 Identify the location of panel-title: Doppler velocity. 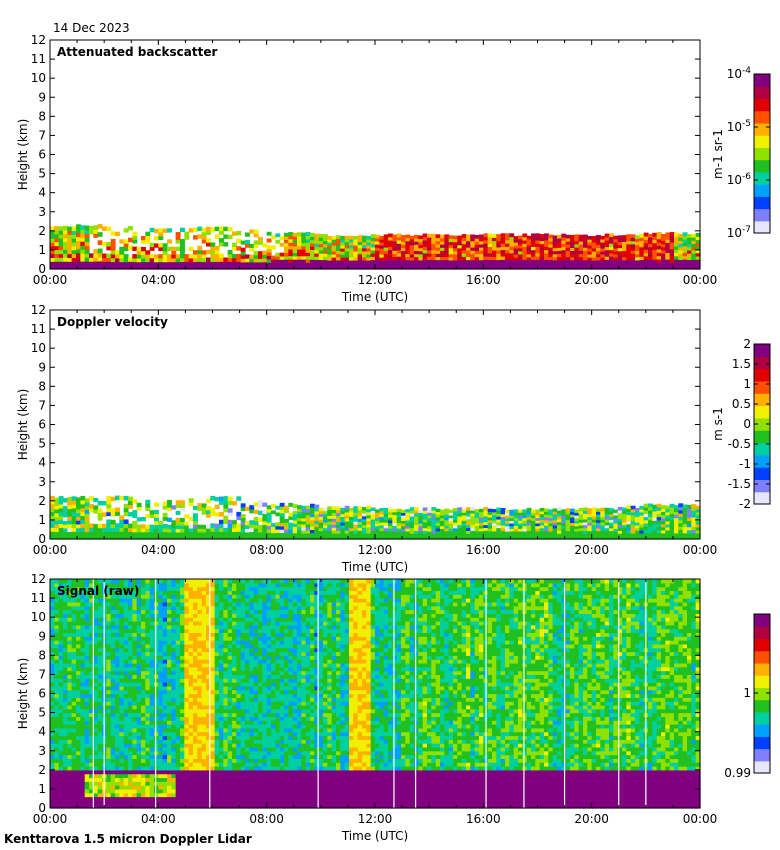
(112, 322).